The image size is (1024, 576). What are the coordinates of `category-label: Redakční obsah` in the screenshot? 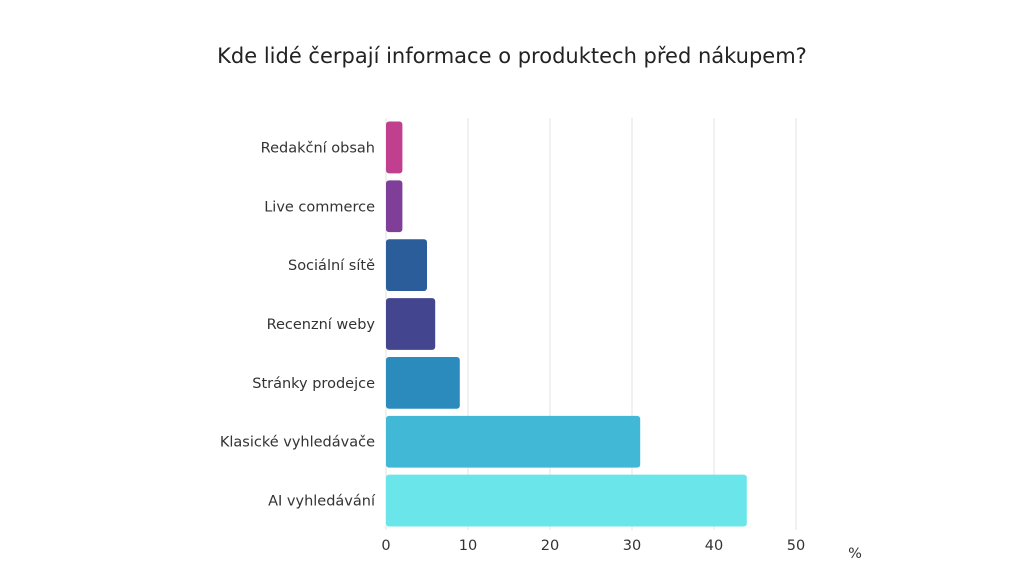 It's located at (318, 148).